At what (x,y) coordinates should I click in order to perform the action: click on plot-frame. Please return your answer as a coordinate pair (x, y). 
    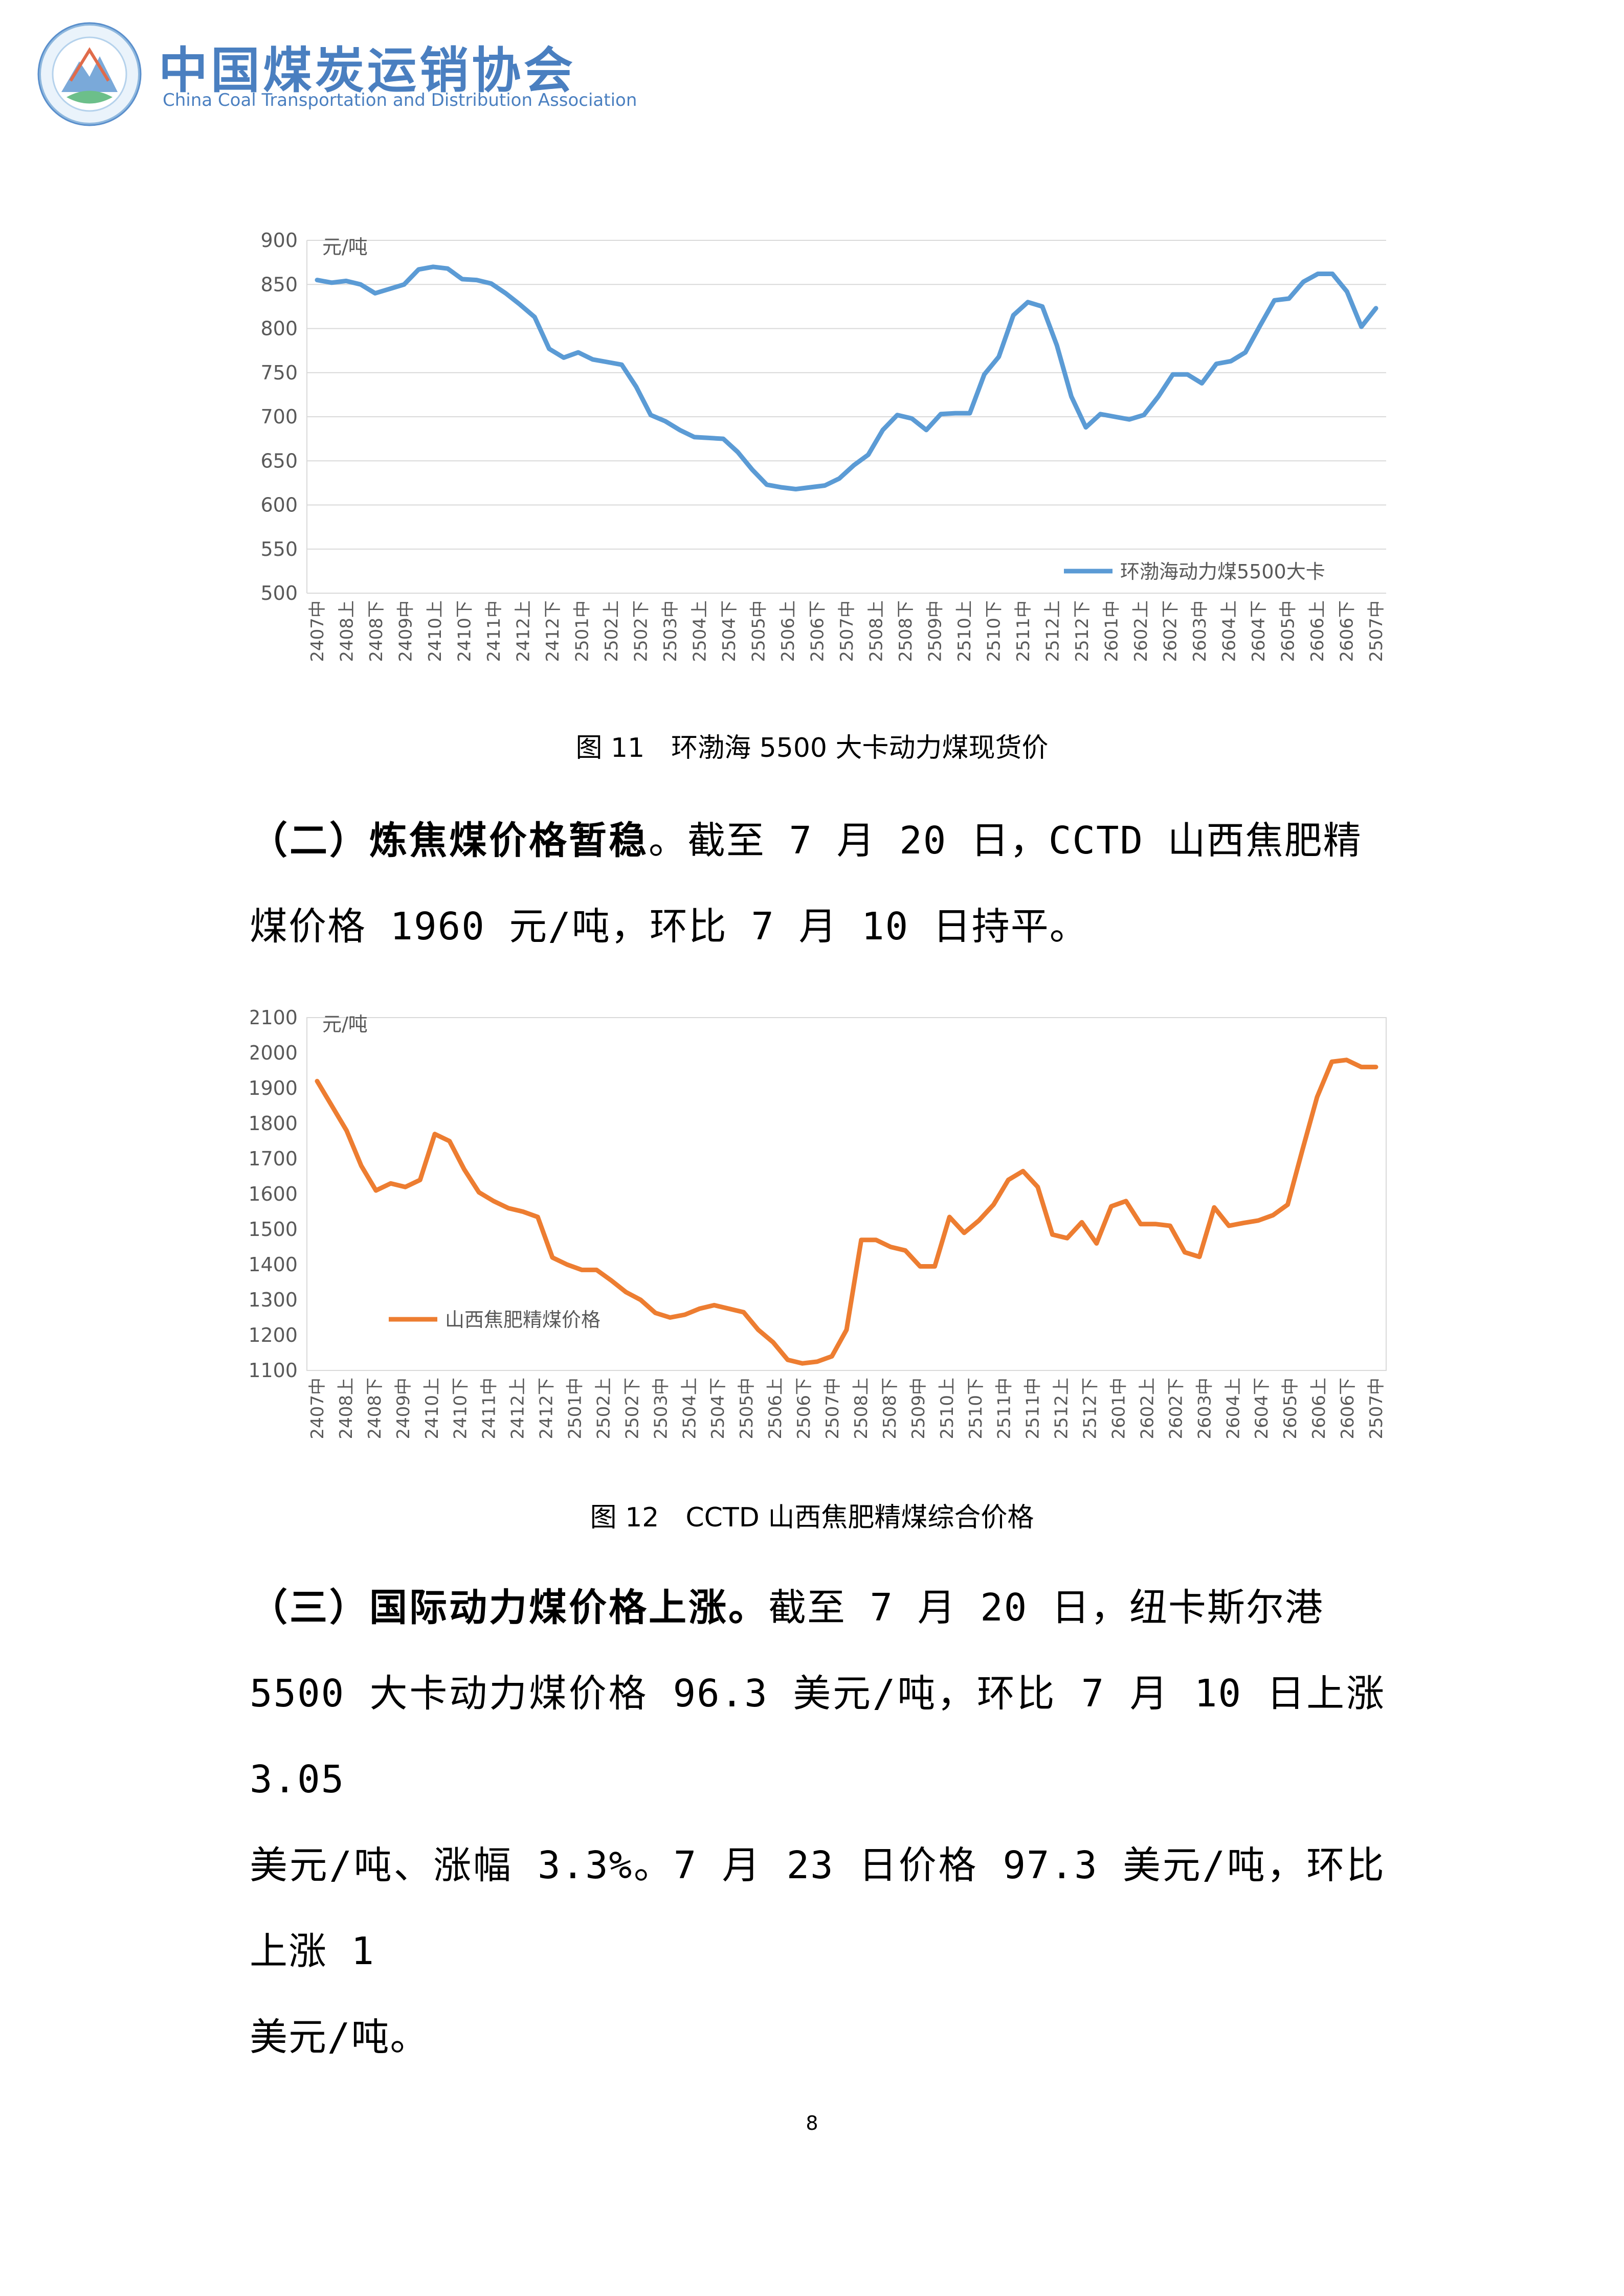
    Looking at the image, I should click on (846, 1194).